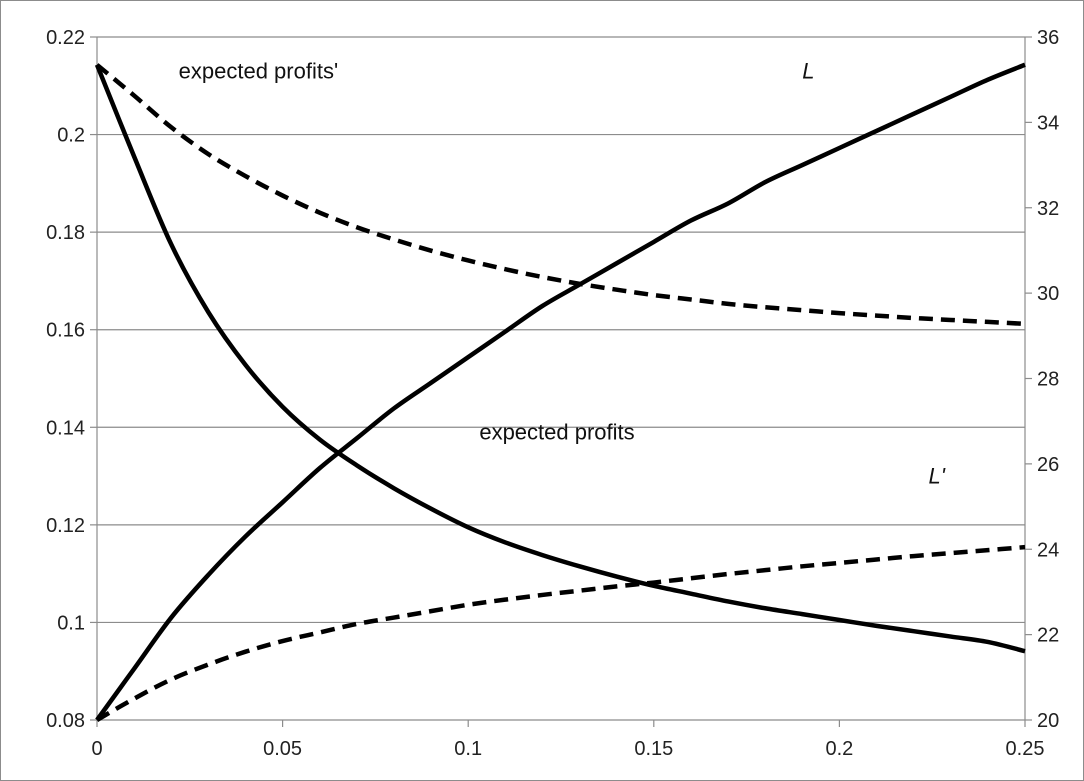  Describe the element at coordinates (65, 331) in the screenshot. I see `left-tick-label: 0.16` at that location.